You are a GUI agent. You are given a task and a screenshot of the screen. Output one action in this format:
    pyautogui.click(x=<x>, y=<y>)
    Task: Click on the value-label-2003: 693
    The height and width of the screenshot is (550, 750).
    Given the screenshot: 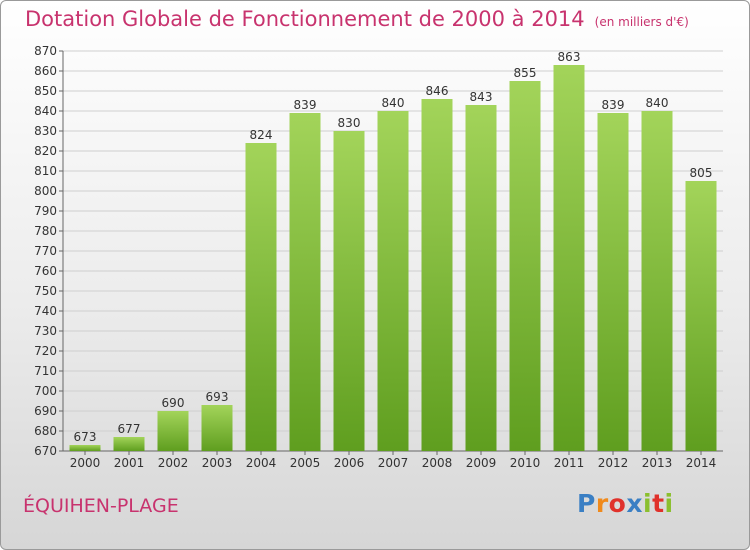 What is the action you would take?
    pyautogui.click(x=217, y=397)
    